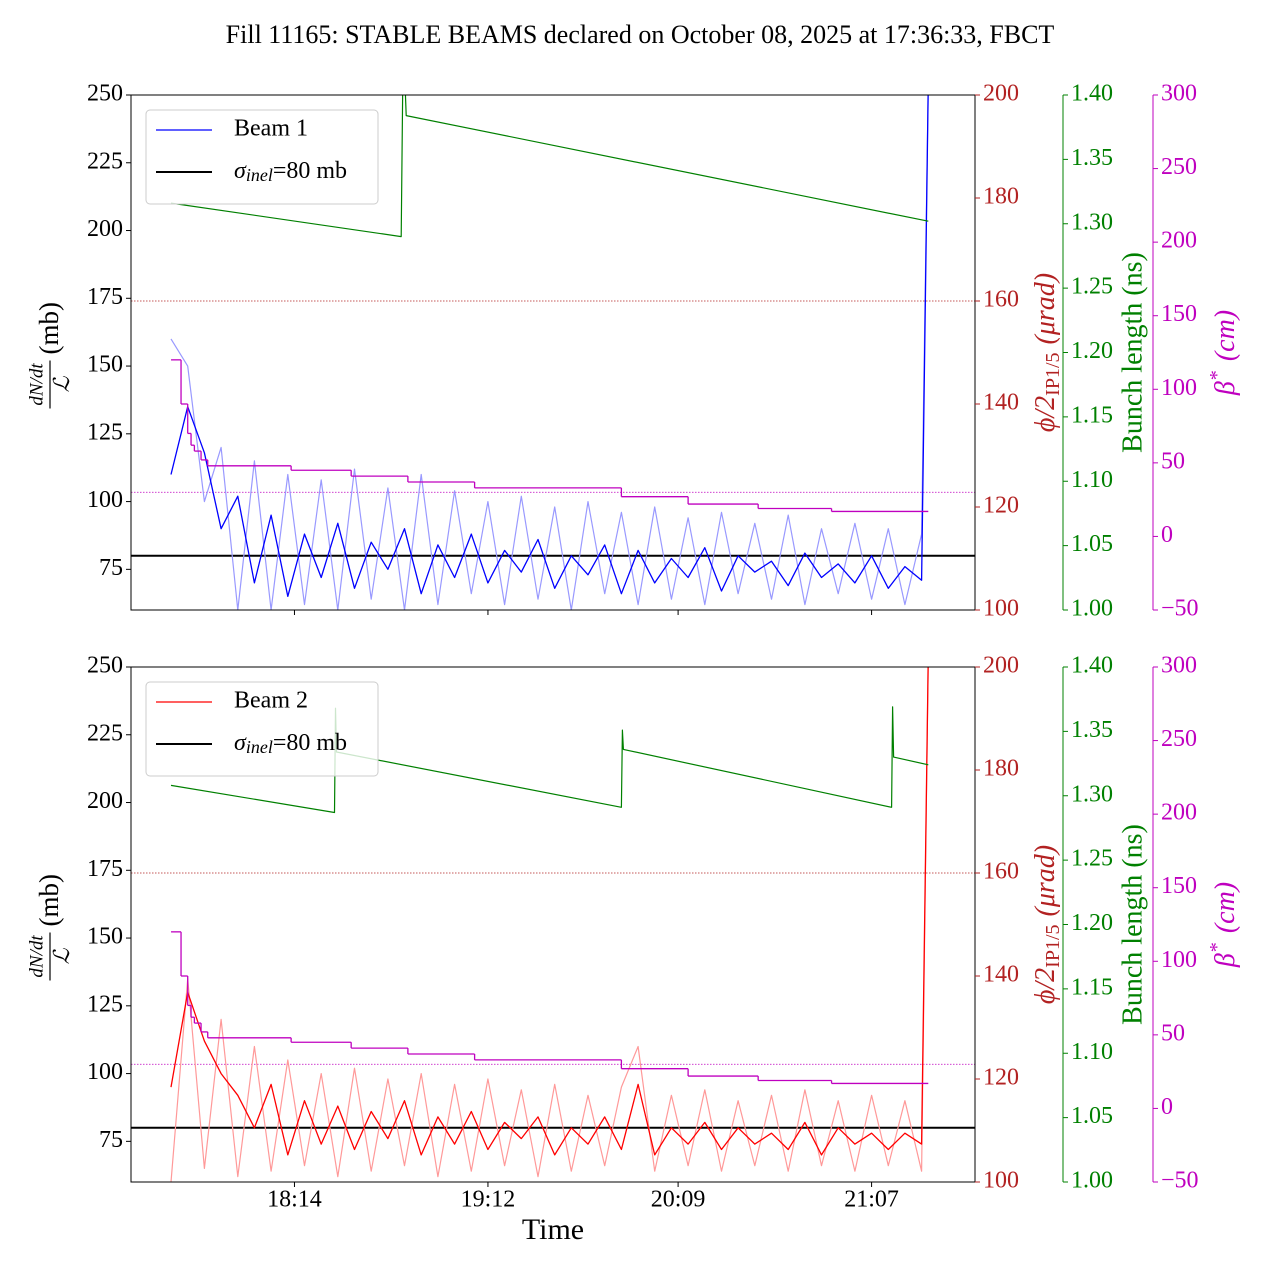 This screenshot has height=1285, width=1280. What do you see at coordinates (271, 129) in the screenshot?
I see `legend-label: Beam 1` at bounding box center [271, 129].